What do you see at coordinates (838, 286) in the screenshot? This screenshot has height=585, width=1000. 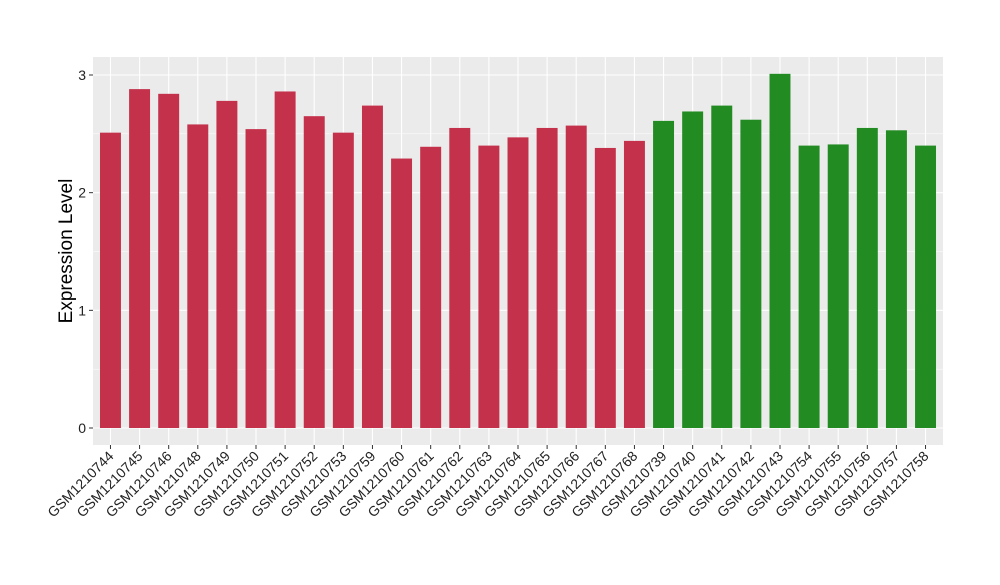 I see `bar-GSM1210755` at bounding box center [838, 286].